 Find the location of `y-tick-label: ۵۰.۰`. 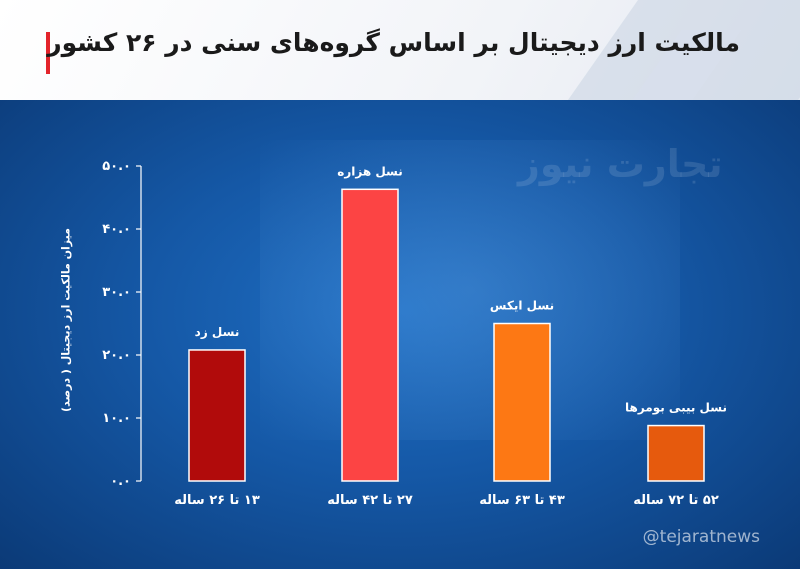

y-tick-label: ۵۰.۰ is located at coordinates (116, 166).